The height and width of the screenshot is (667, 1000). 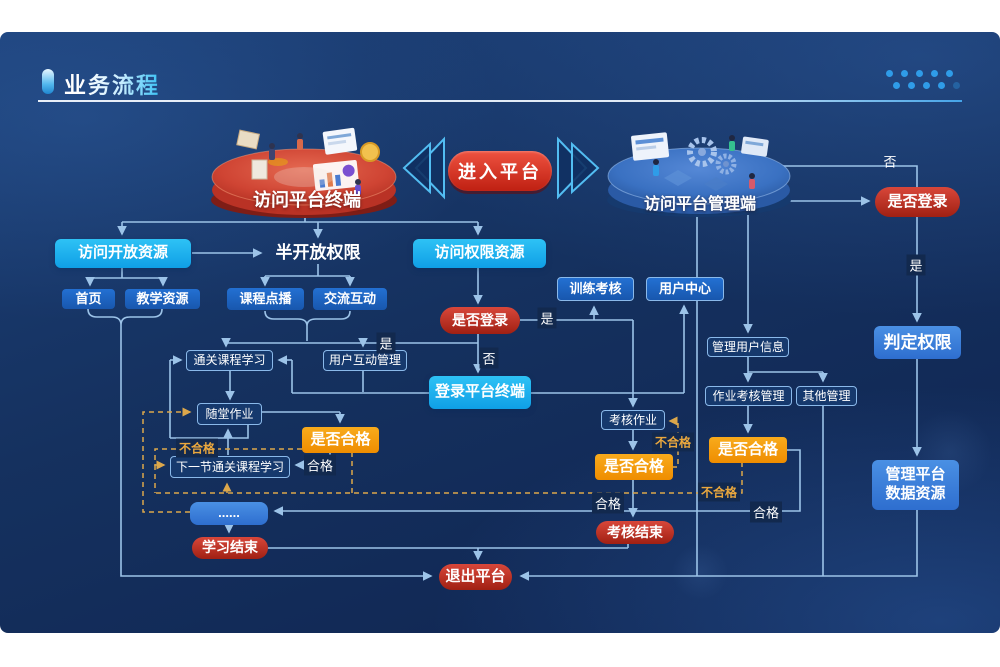 What do you see at coordinates (673, 442) in the screenshot?
I see `edge-label-fail-b: 不合格` at bounding box center [673, 442].